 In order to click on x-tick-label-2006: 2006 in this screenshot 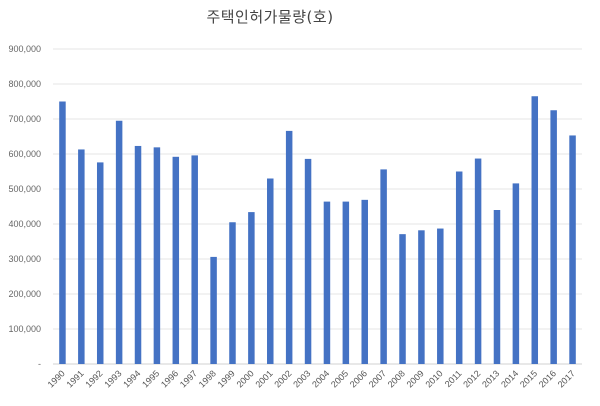, I will do `click(358, 378)`.